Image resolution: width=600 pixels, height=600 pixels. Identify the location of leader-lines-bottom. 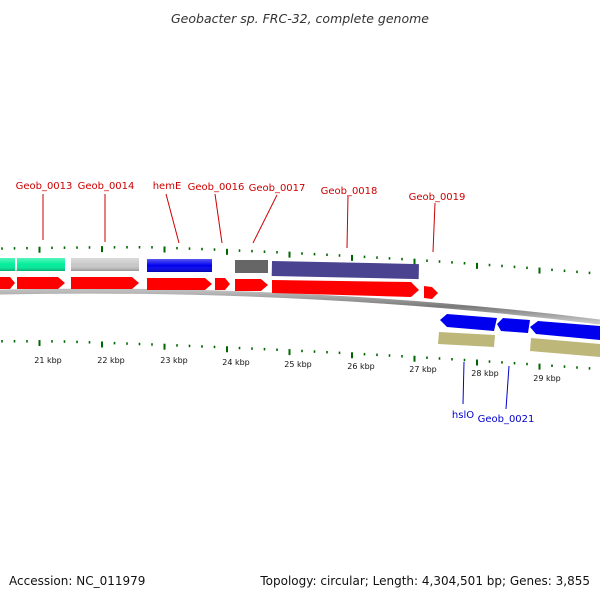
(486, 385).